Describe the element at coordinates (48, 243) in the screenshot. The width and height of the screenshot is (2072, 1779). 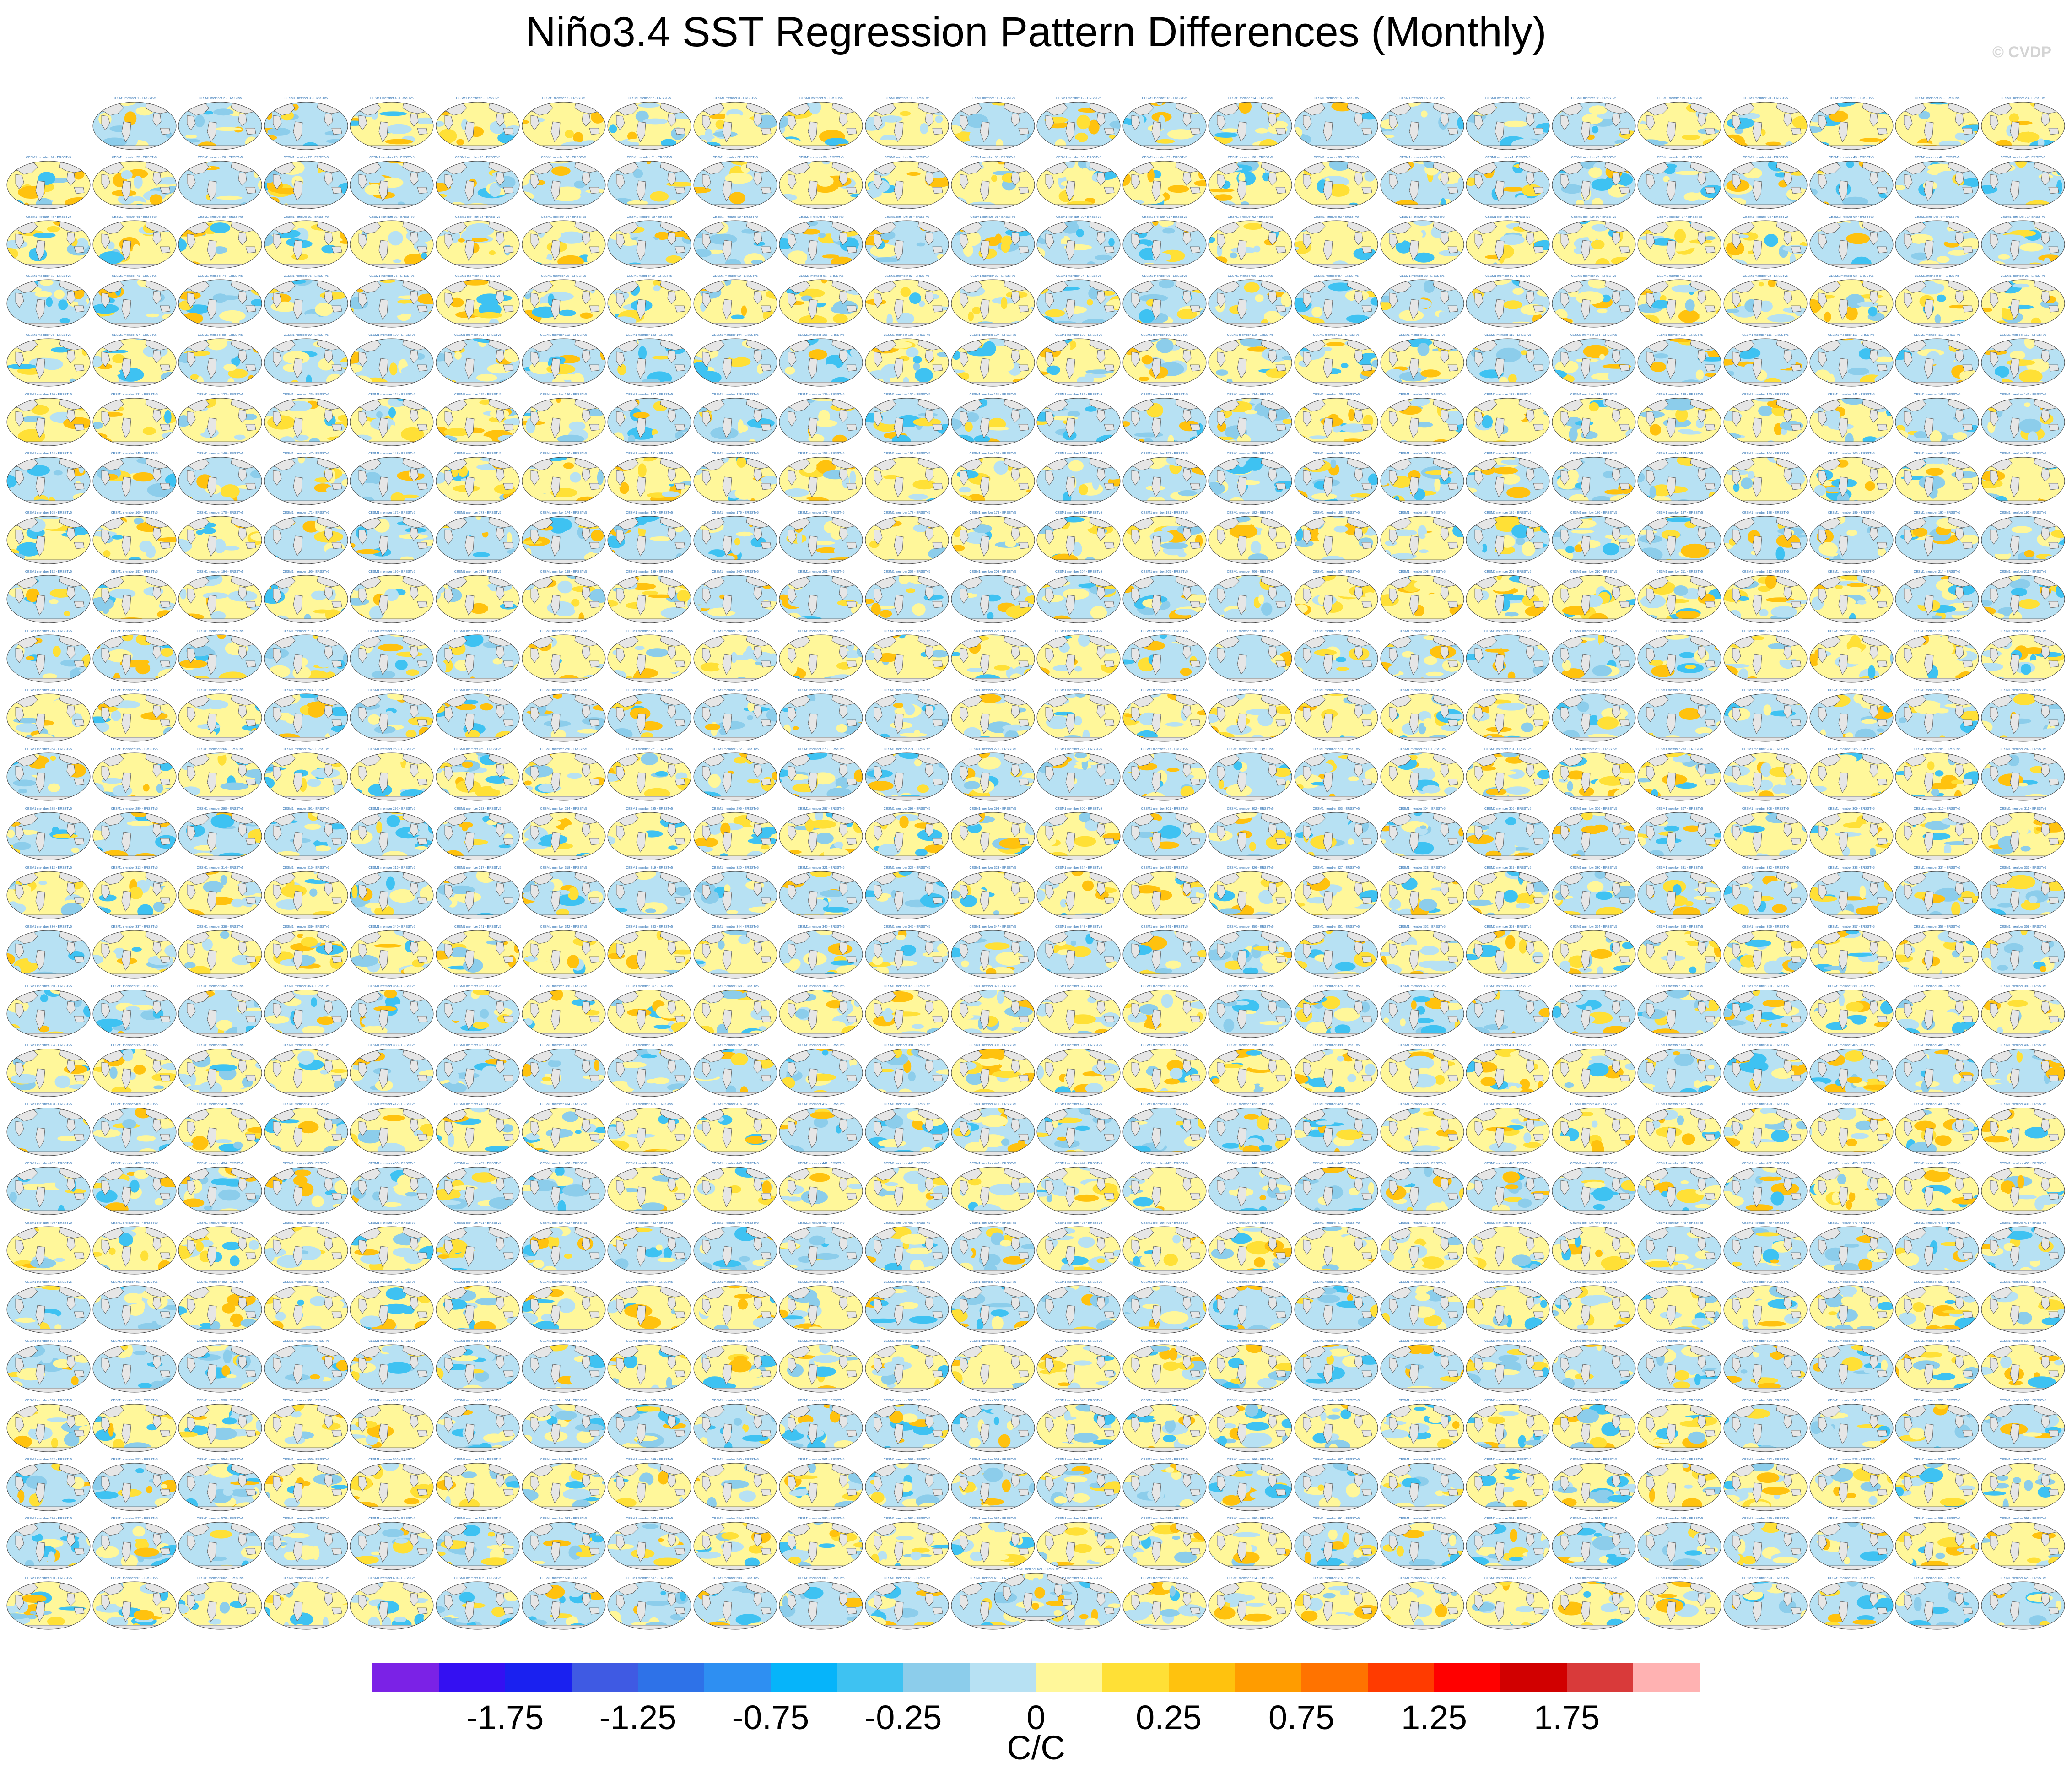
I see `map-panel: CESM1 member 48 - ERSSTv5` at that location.